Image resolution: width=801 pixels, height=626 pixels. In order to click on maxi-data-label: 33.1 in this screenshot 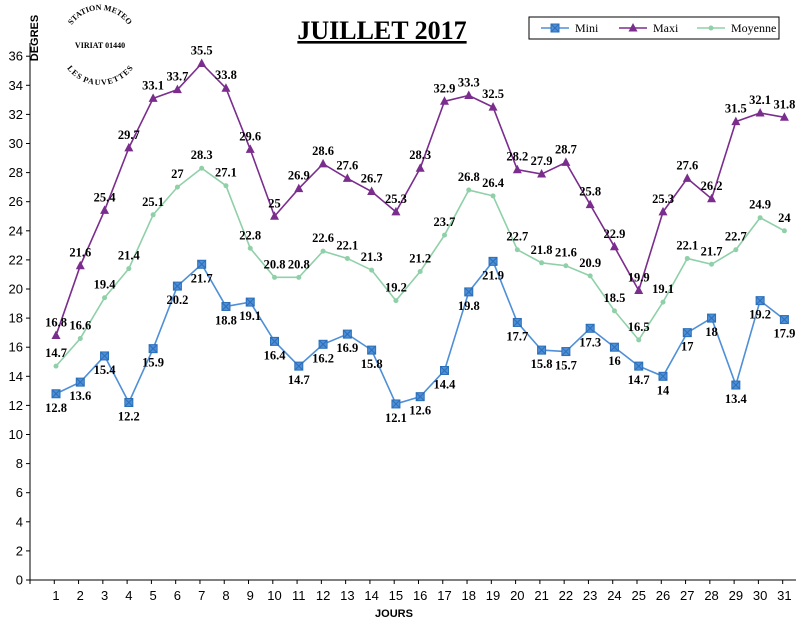, I will do `click(153, 85)`.